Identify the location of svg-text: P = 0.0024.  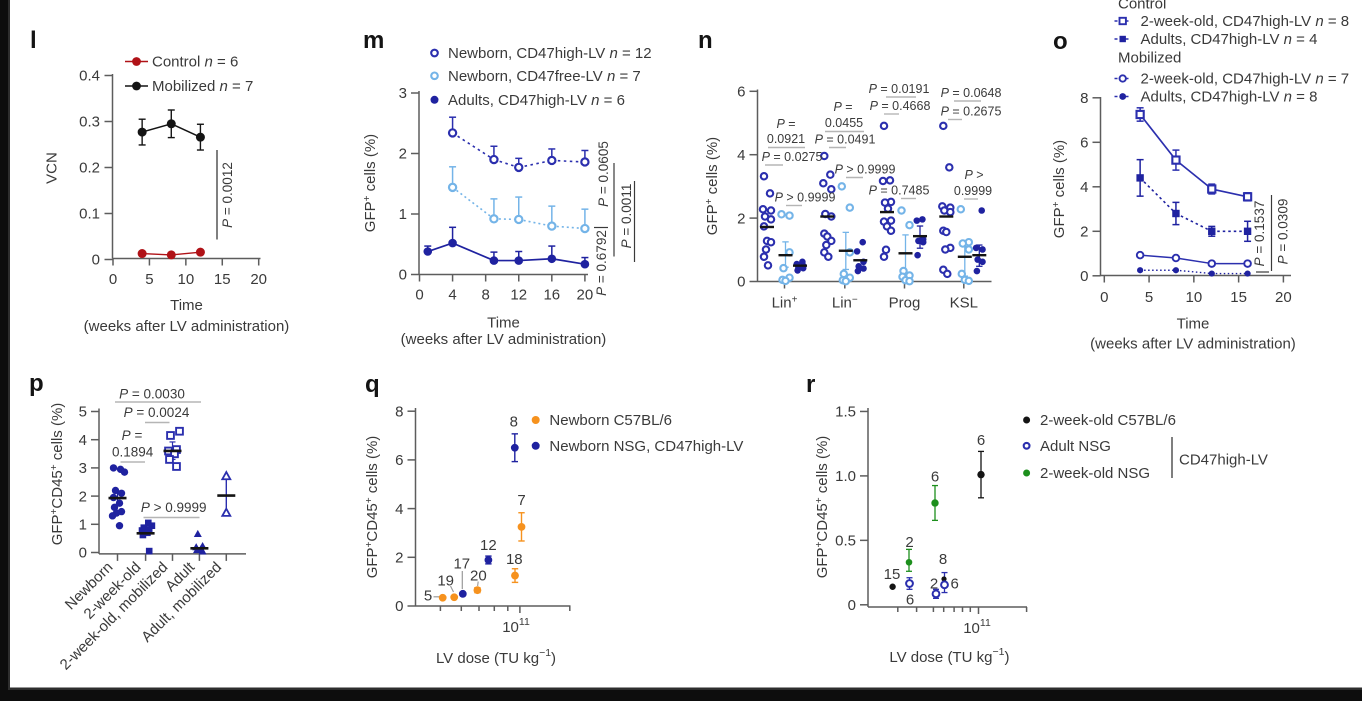
(157, 412).